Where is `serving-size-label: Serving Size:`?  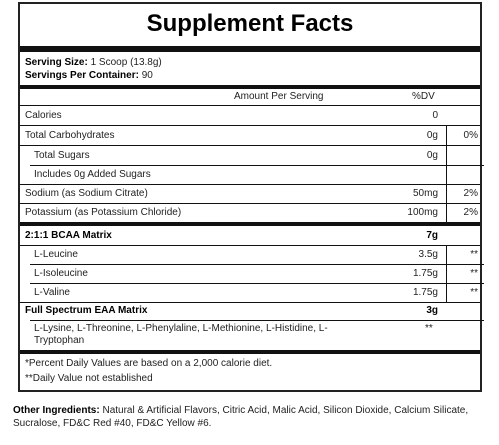 serving-size-label: Serving Size: is located at coordinates (56, 62).